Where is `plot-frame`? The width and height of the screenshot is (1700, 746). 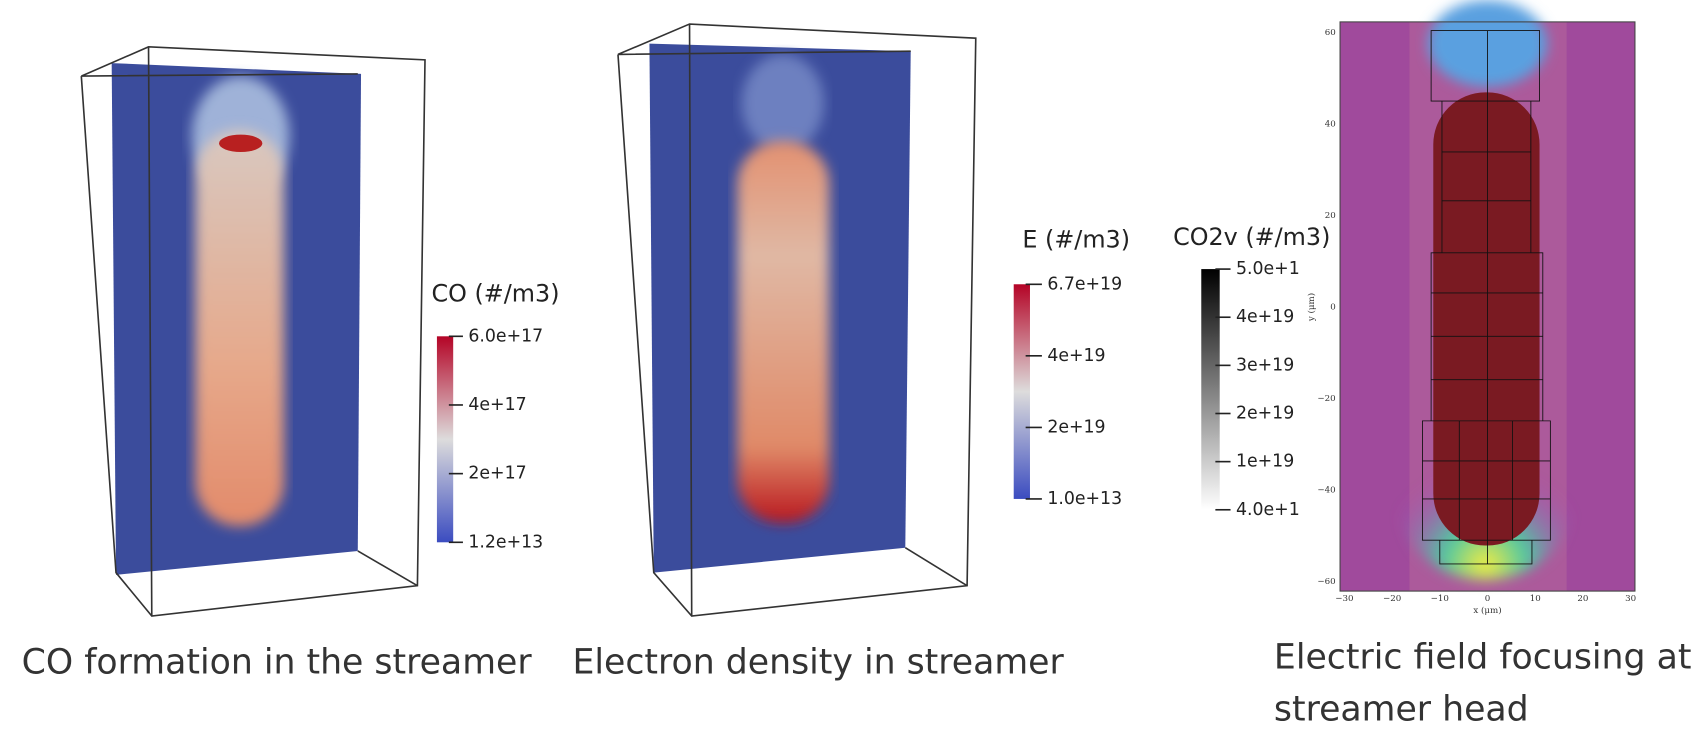 plot-frame is located at coordinates (1487, 306).